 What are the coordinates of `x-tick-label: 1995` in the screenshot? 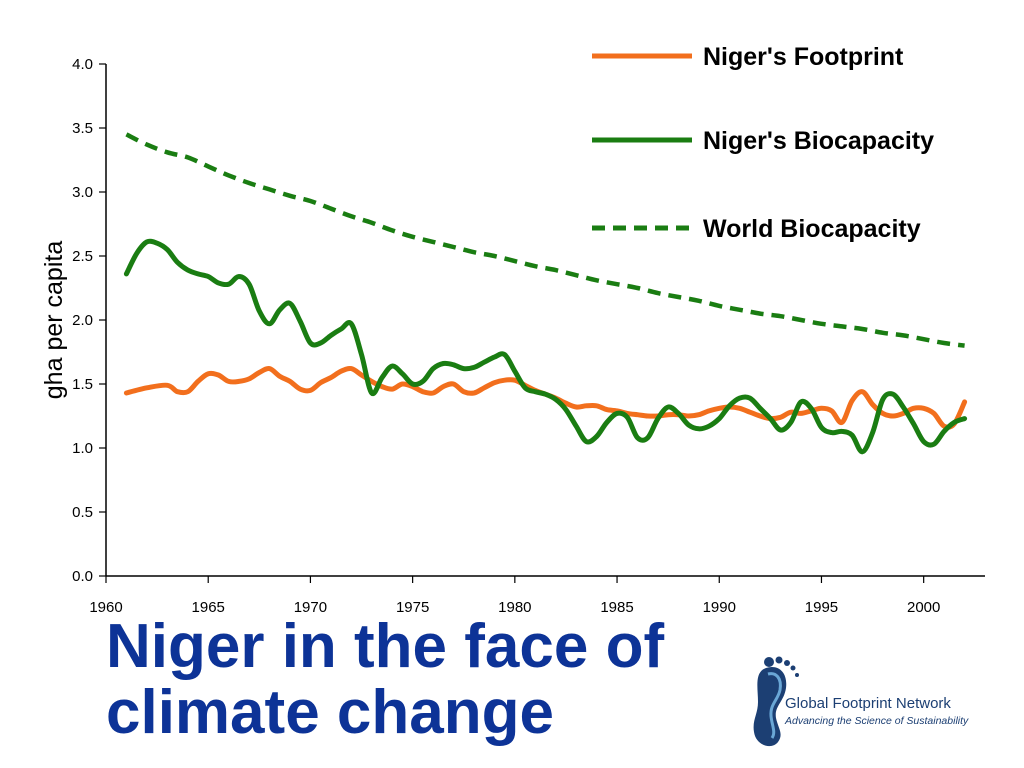 It's located at (821, 605).